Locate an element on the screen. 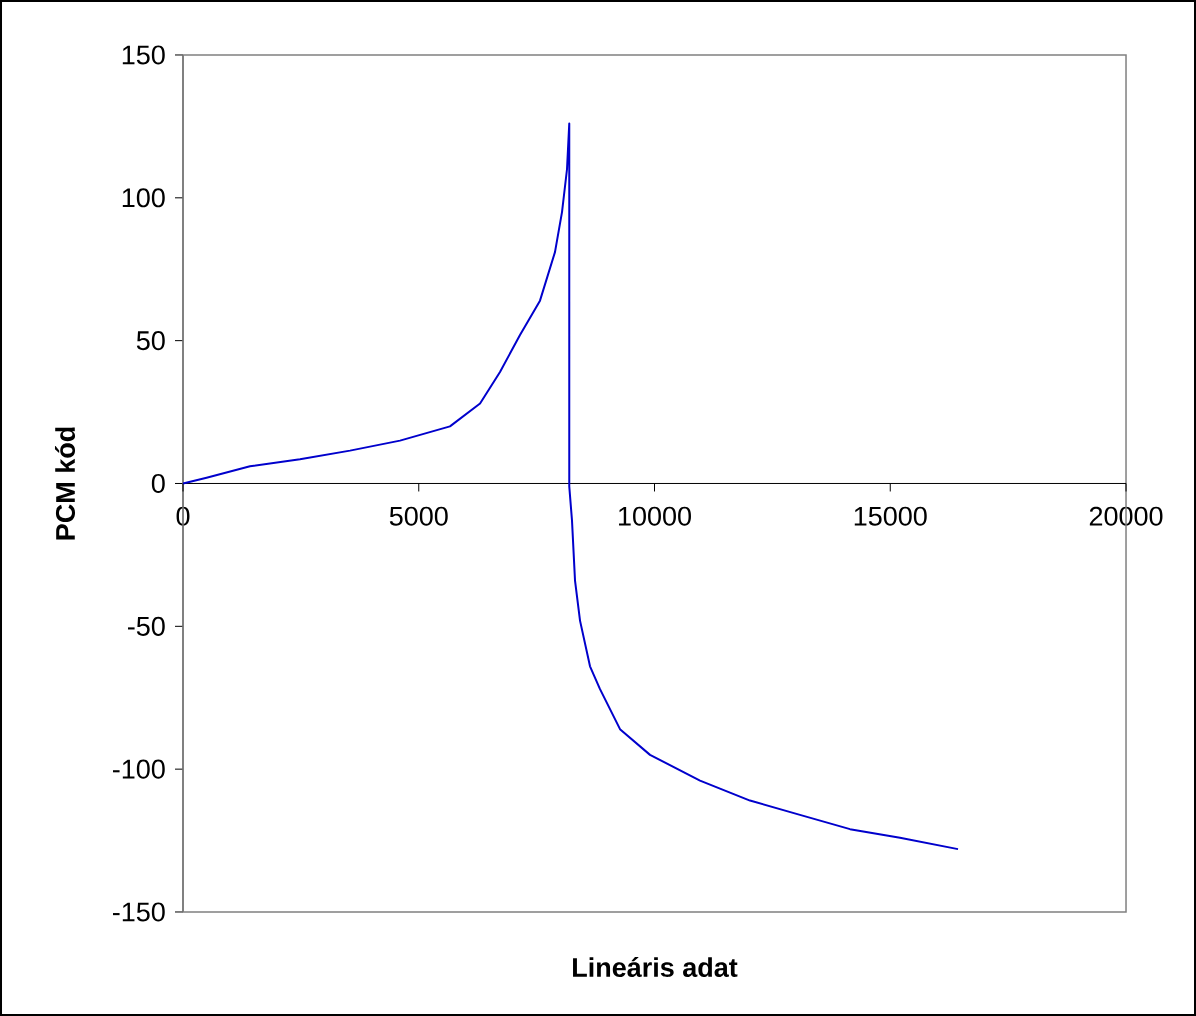 The image size is (1196, 1016). y-axis-title: PCM kód is located at coordinates (65, 483).